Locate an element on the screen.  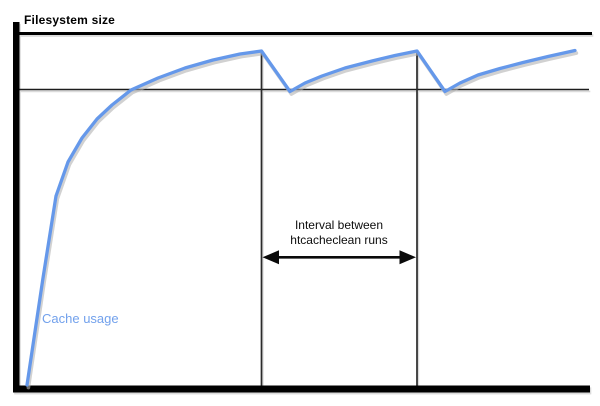
filesystem-size-label: Filesystem size is located at coordinates (70, 20).